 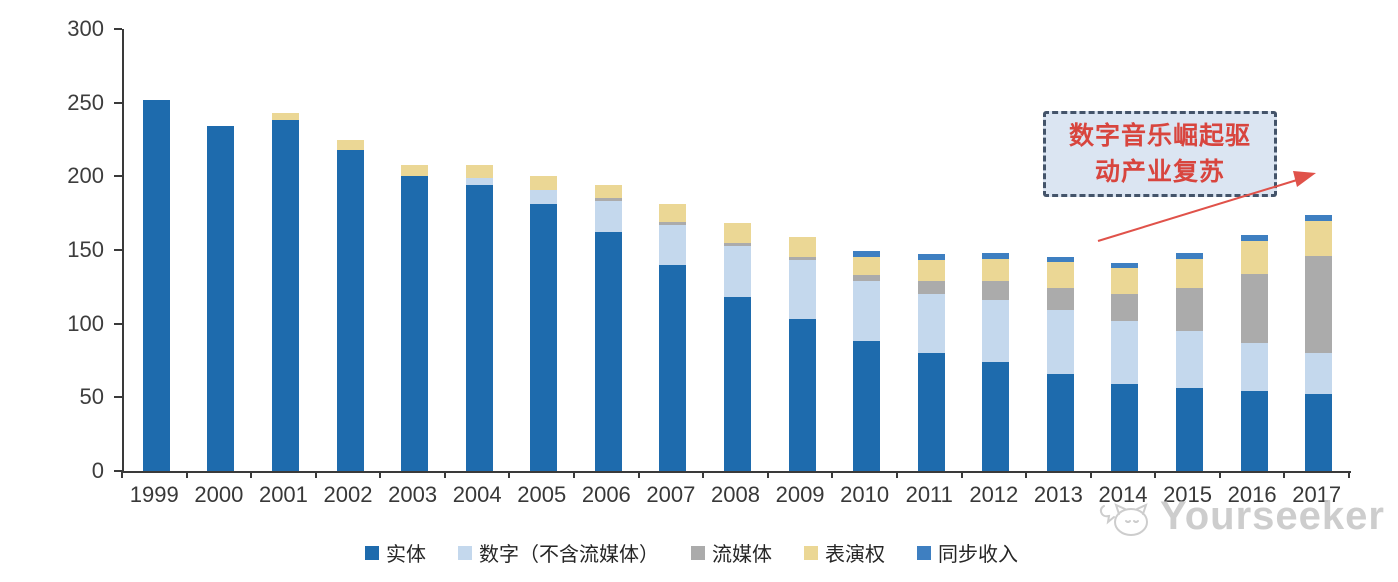 I want to click on legend-item-0: 实体, so click(x=395, y=552).